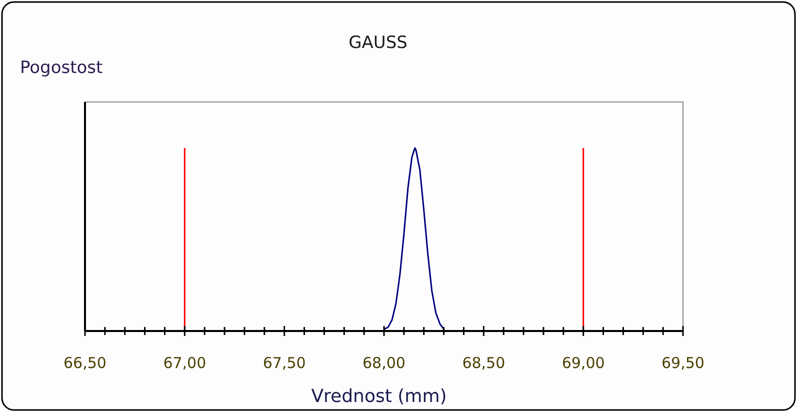 This screenshot has width=797, height=412. What do you see at coordinates (378, 43) in the screenshot?
I see `chart-title: GAUSS` at bounding box center [378, 43].